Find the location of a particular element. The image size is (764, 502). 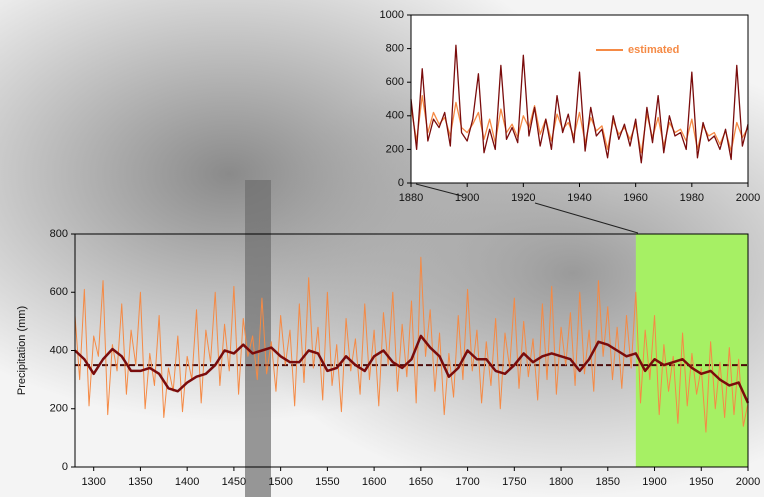

x-tick-label: 1300 is located at coordinates (93, 482).